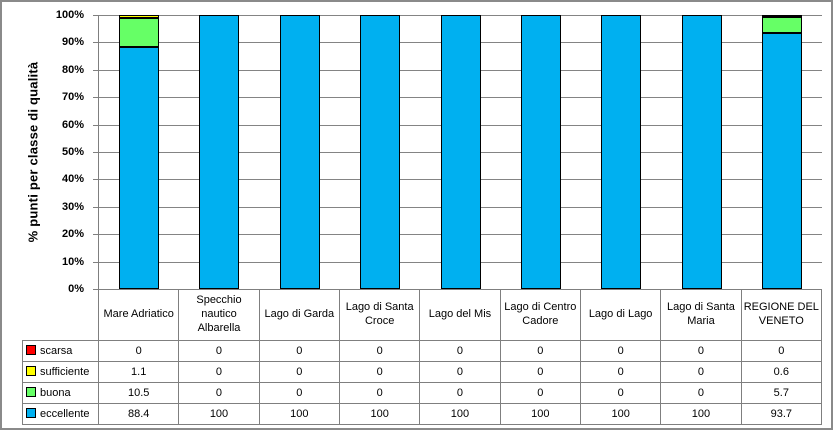  What do you see at coordinates (781, 414) in the screenshot?
I see `value-cell: 93.7` at bounding box center [781, 414].